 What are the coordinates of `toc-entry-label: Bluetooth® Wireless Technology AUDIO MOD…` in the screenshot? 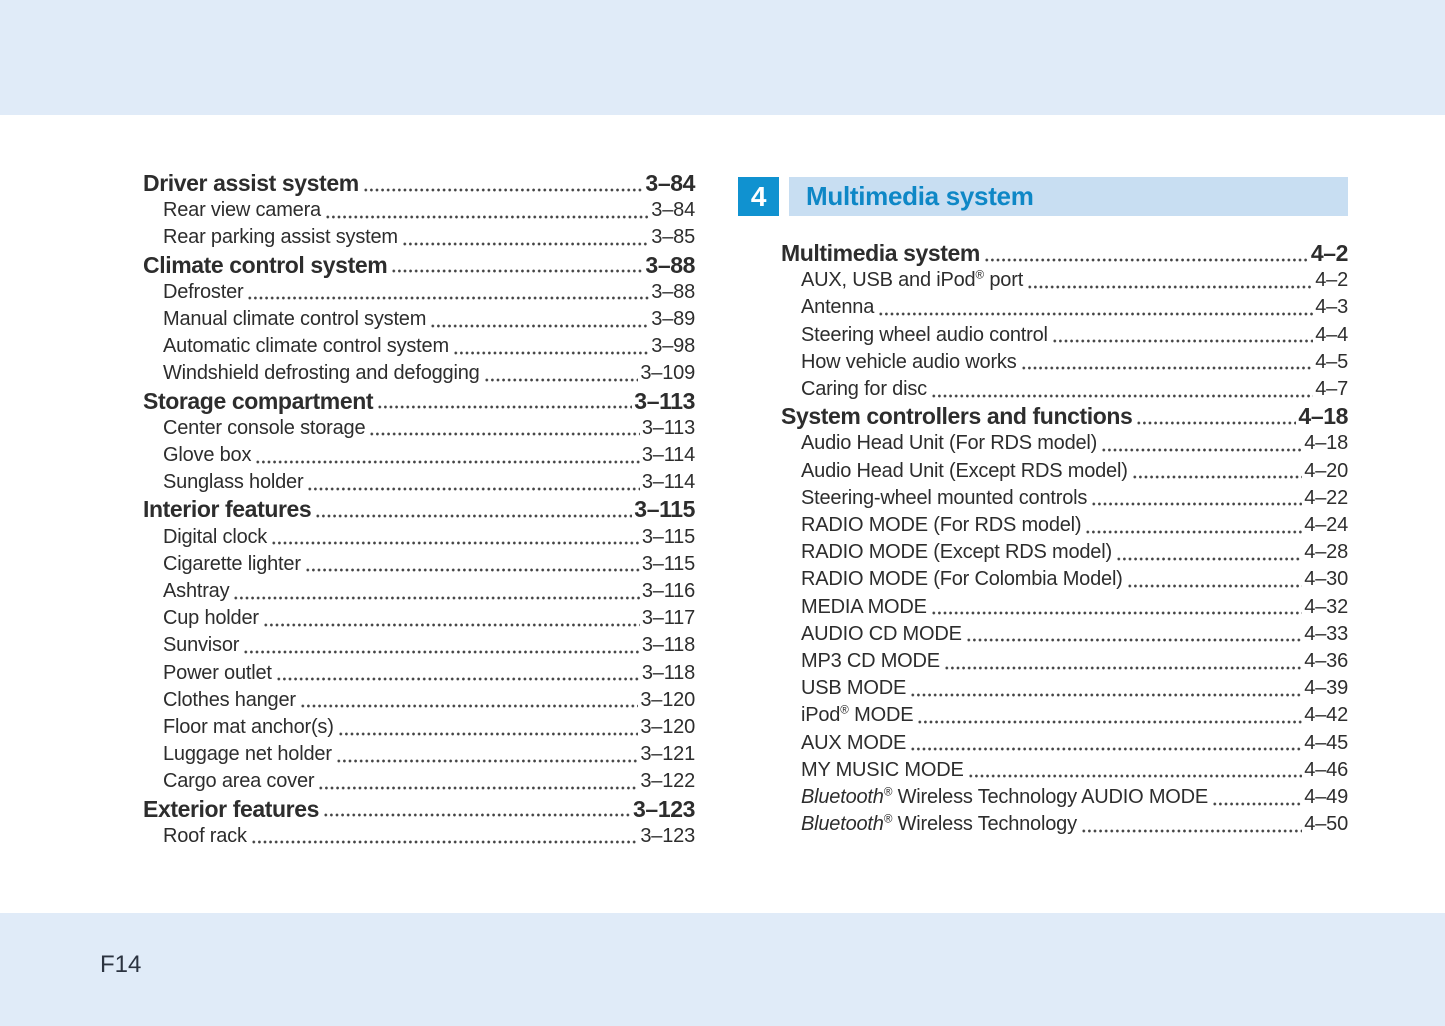 It's located at (1005, 797).